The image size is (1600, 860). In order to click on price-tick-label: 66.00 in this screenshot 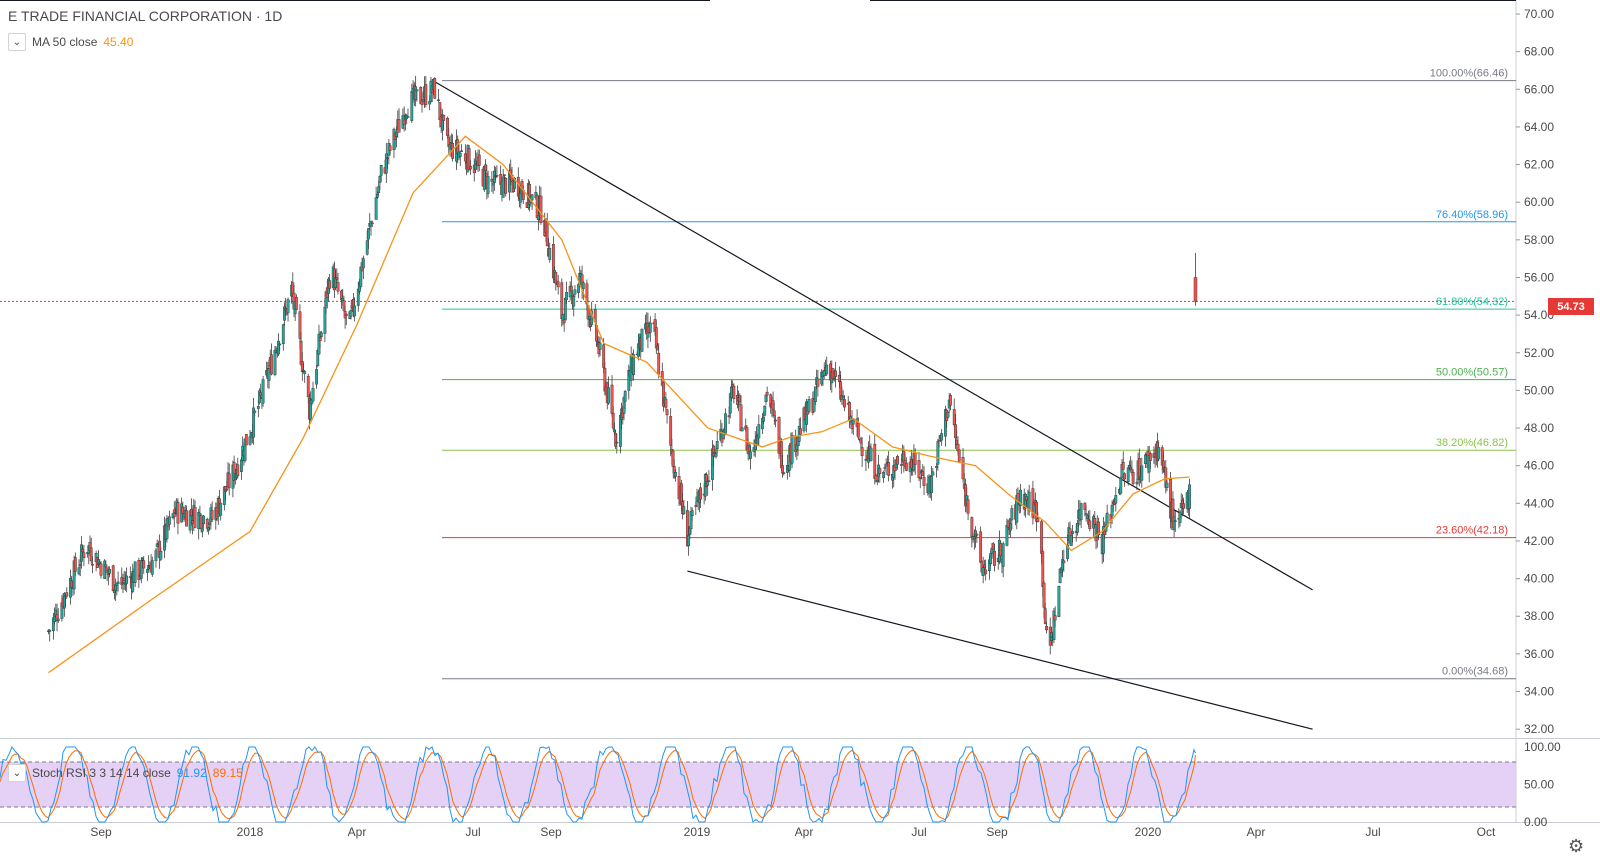, I will do `click(1539, 89)`.